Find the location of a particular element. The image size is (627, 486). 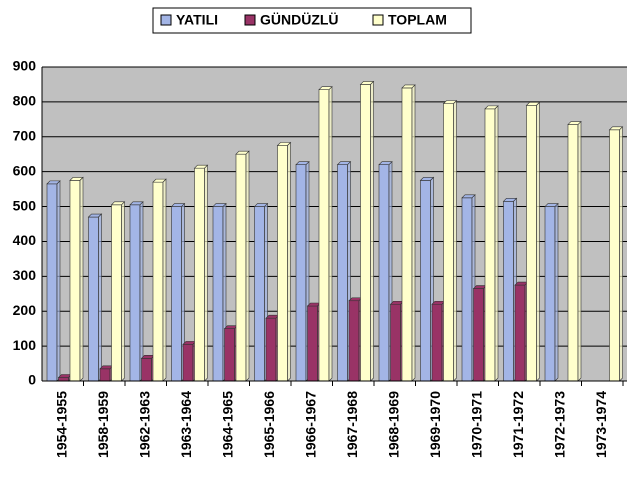

x-tick-label: 1963-1964 is located at coordinates (186, 424).